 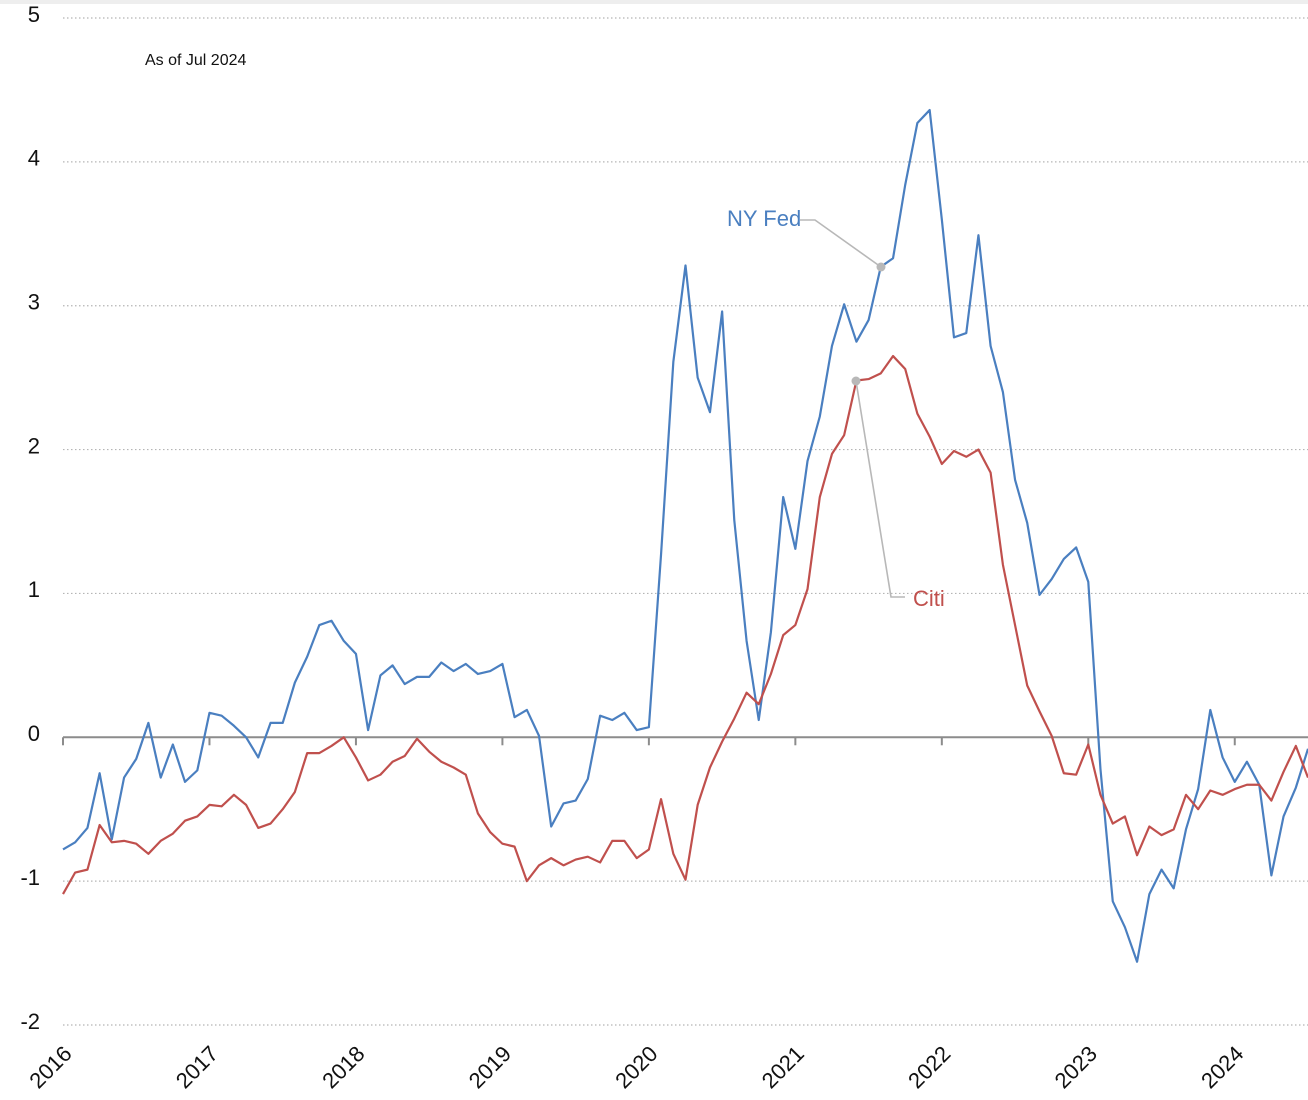 I want to click on x-tick-label: 2022, so click(x=929, y=1067).